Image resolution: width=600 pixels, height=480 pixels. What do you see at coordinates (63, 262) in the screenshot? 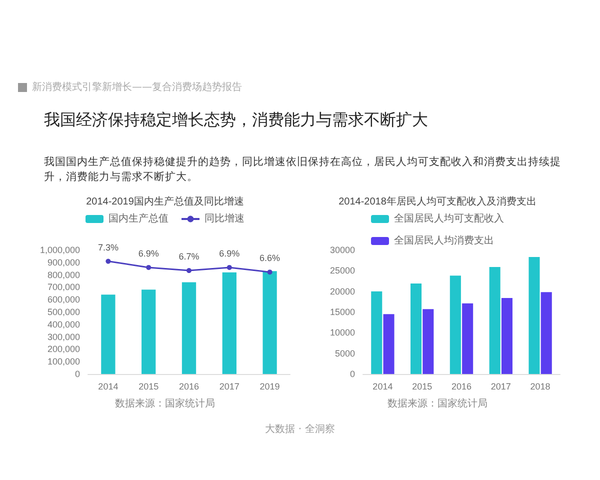
I see `y-tick-label: 900,000` at bounding box center [63, 262].